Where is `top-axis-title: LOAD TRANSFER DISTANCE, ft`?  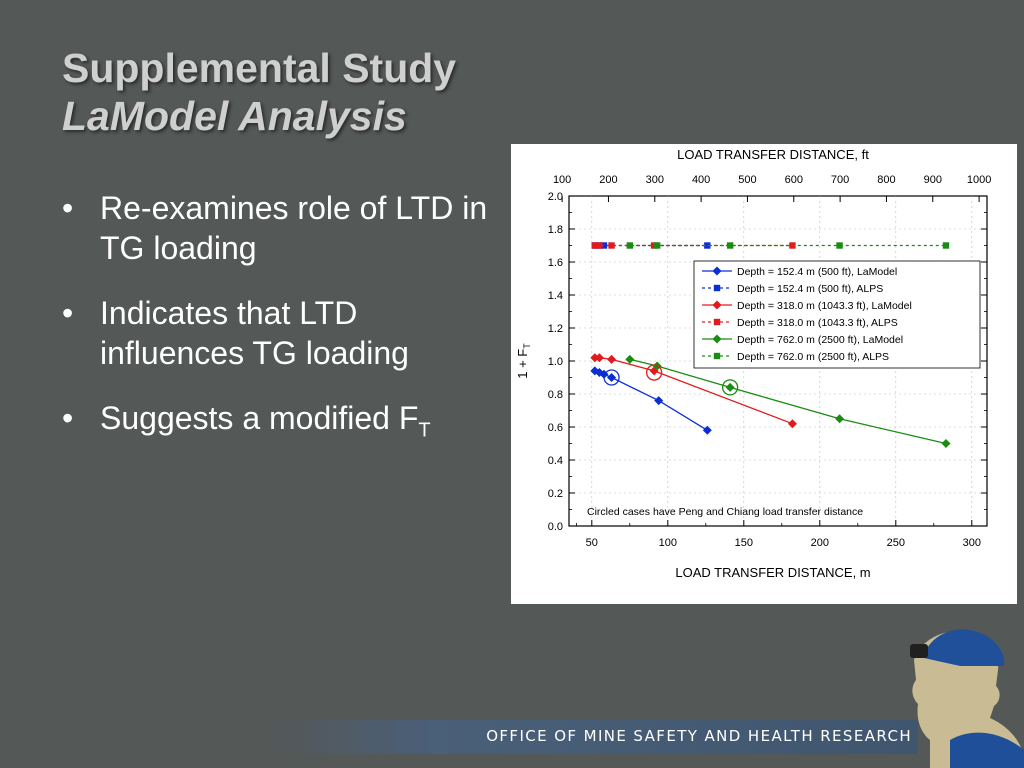 top-axis-title: LOAD TRANSFER DISTANCE, ft is located at coordinates (773, 154).